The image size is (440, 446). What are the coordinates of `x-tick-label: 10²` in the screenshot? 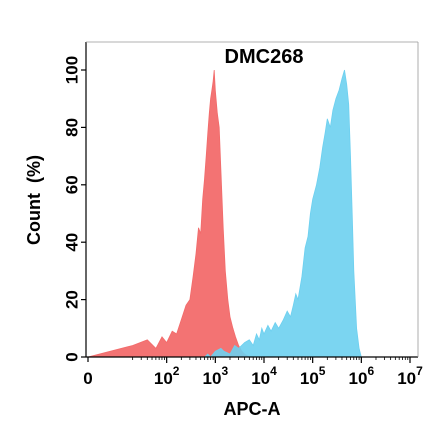 It's located at (167, 376).